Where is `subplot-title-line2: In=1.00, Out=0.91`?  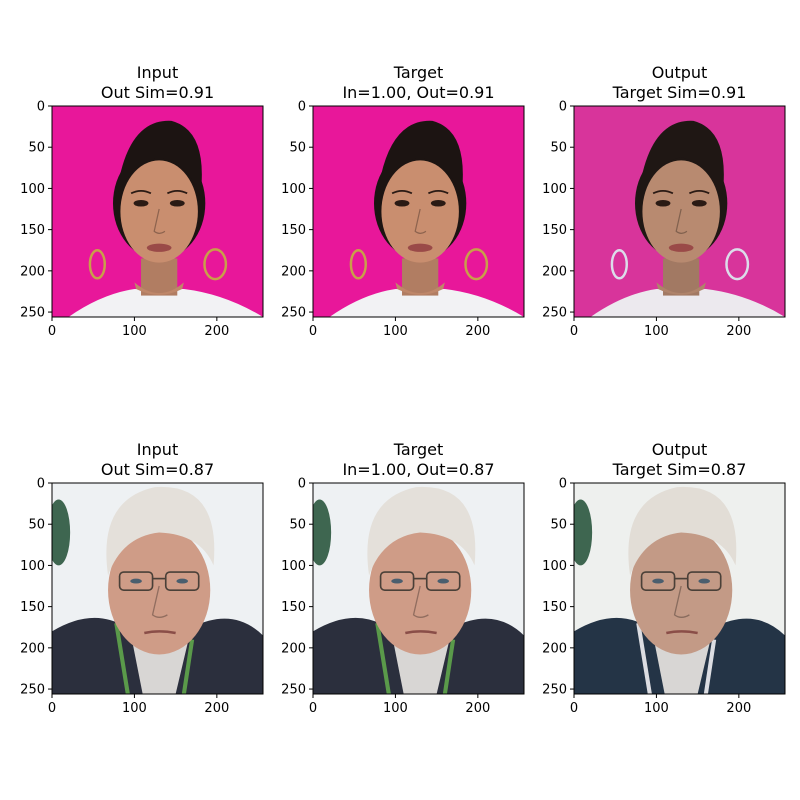
subplot-title-line2: In=1.00, Out=0.91 is located at coordinates (418, 92).